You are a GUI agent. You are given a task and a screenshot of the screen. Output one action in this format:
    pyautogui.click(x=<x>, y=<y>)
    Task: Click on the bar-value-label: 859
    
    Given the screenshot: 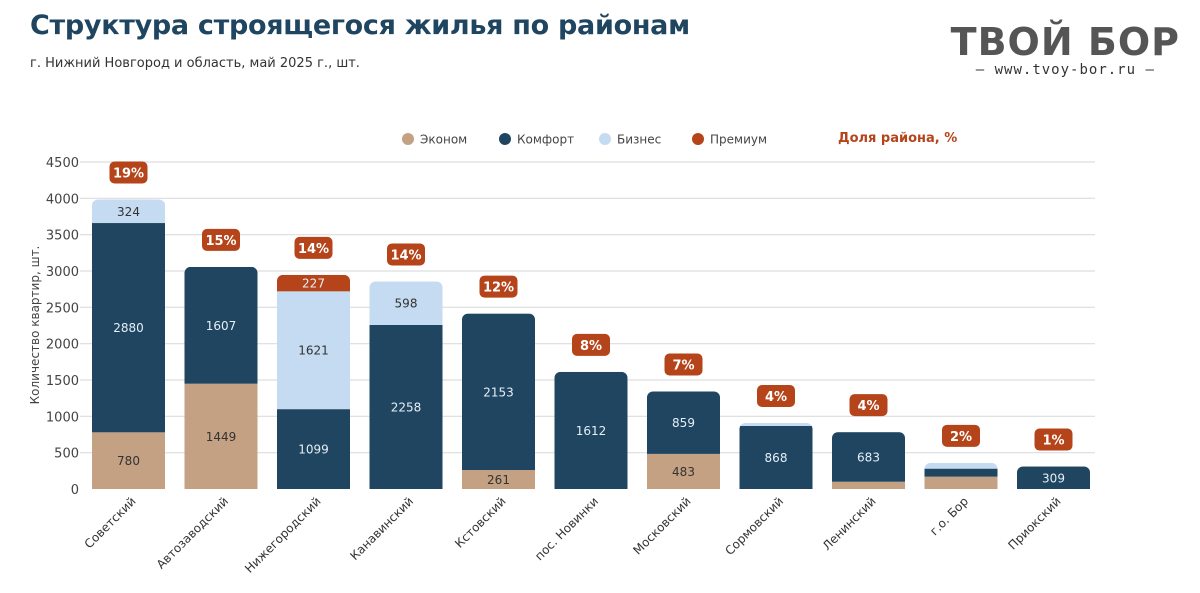 What is the action you would take?
    pyautogui.click(x=683, y=423)
    